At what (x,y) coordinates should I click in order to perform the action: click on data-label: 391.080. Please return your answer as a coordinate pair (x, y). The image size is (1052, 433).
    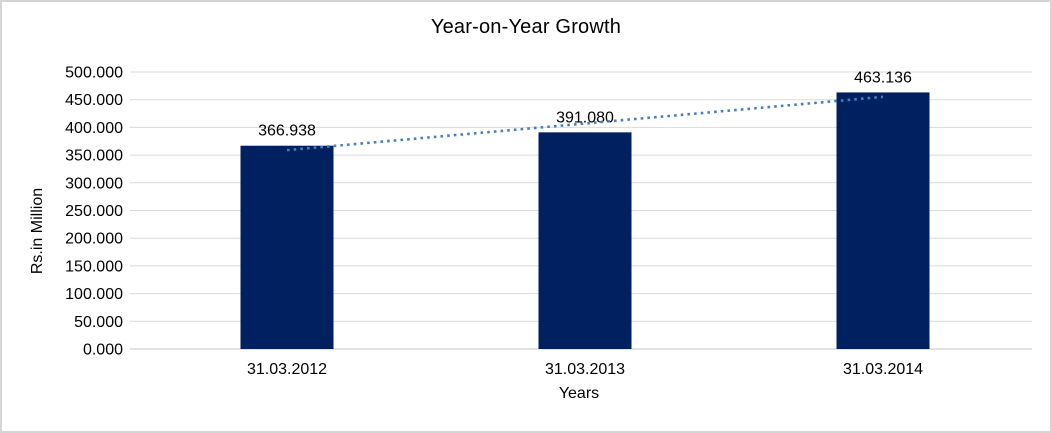
    Looking at the image, I should click on (585, 117).